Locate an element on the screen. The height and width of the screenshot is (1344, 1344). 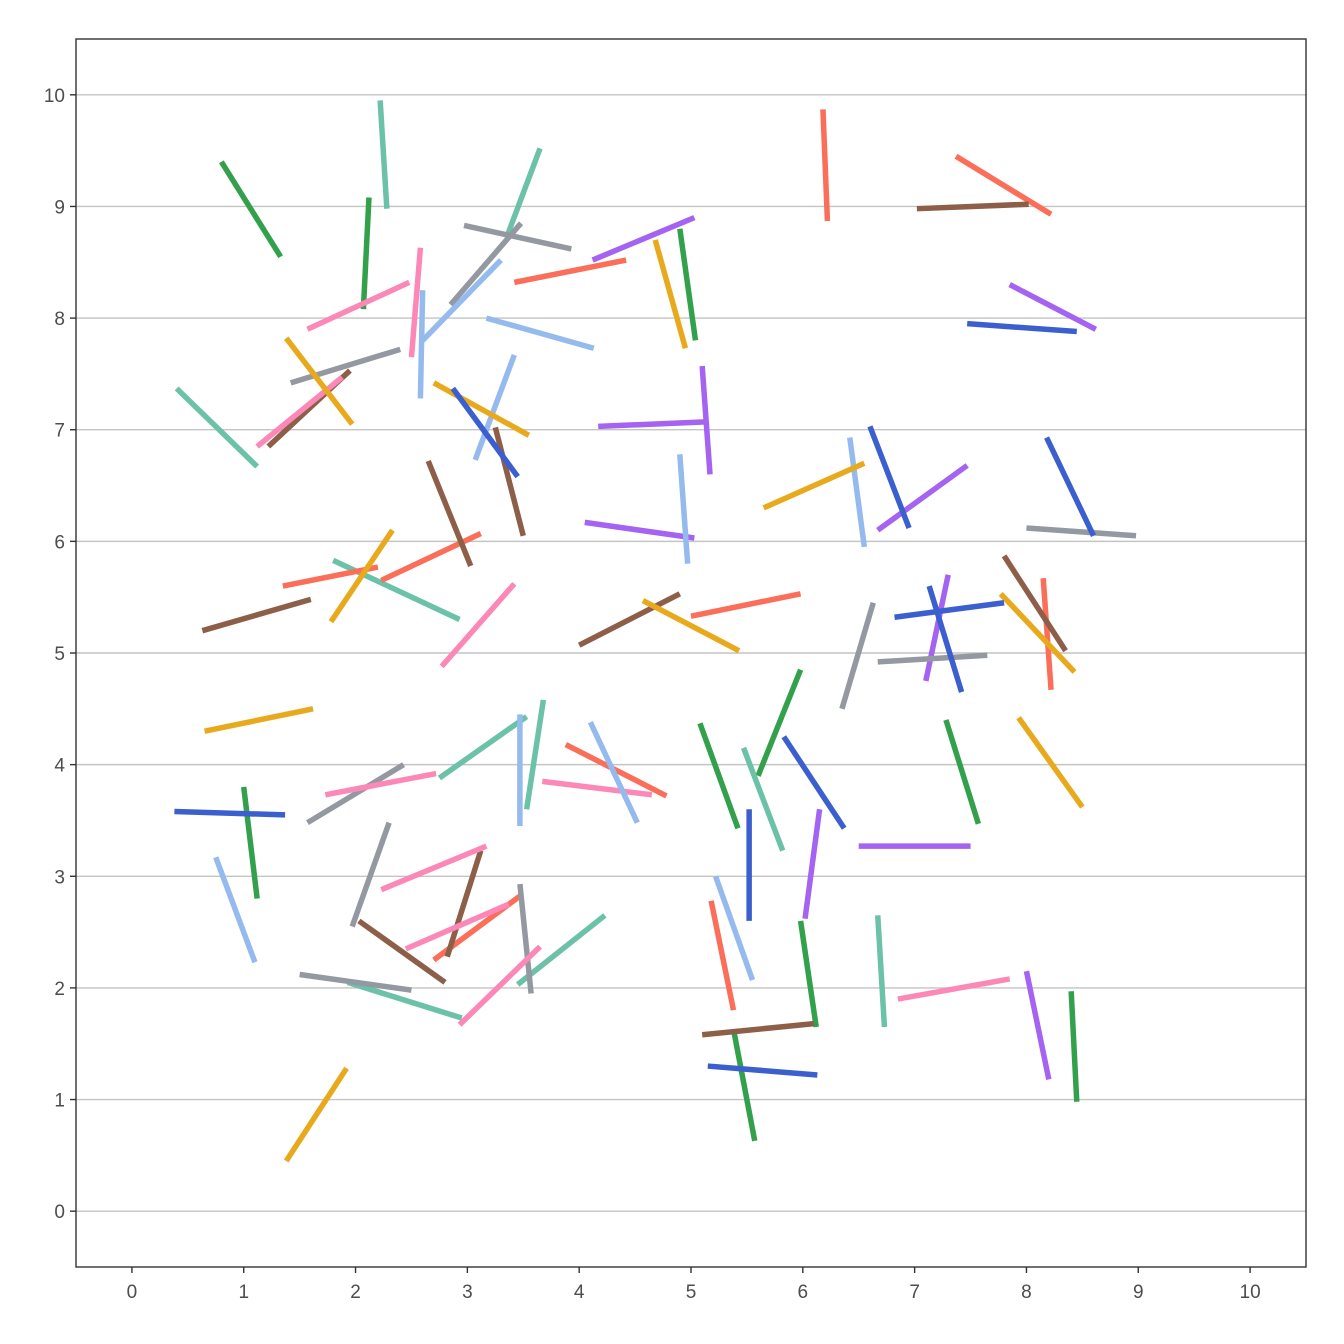
y-tick-label-4: 4 is located at coordinates (59, 766).